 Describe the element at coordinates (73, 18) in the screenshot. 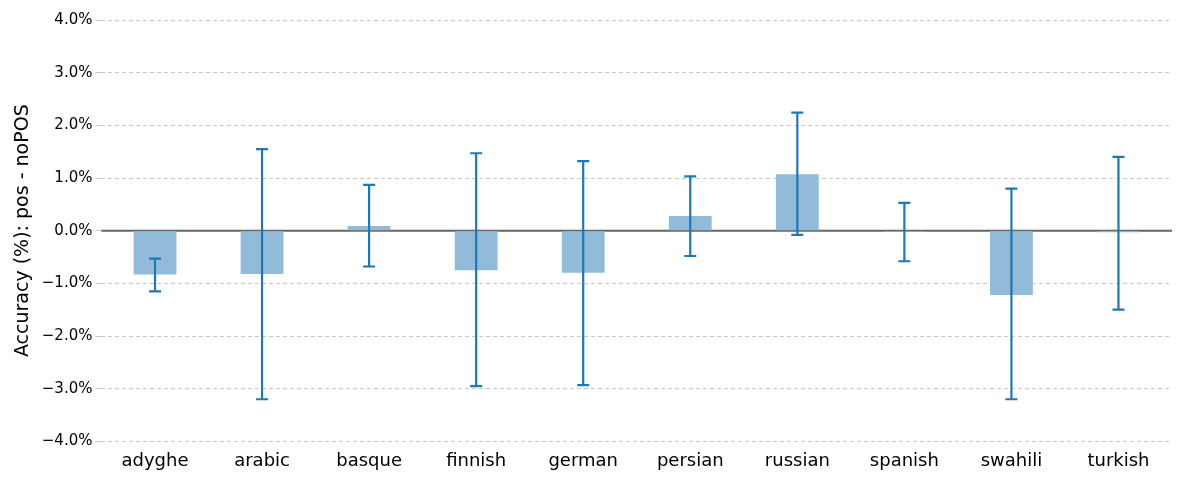

I see `y-tick-label: 4.0%` at that location.